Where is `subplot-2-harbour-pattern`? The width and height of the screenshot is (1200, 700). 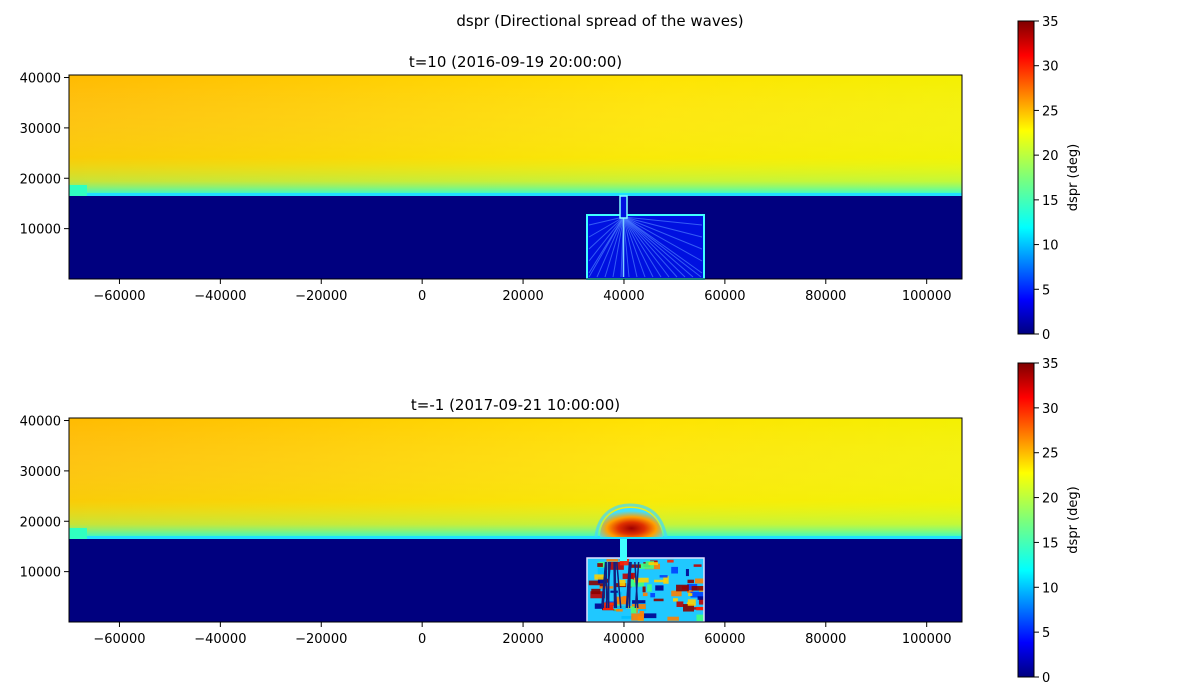
subplot-2-harbour-pattern is located at coordinates (645, 590).